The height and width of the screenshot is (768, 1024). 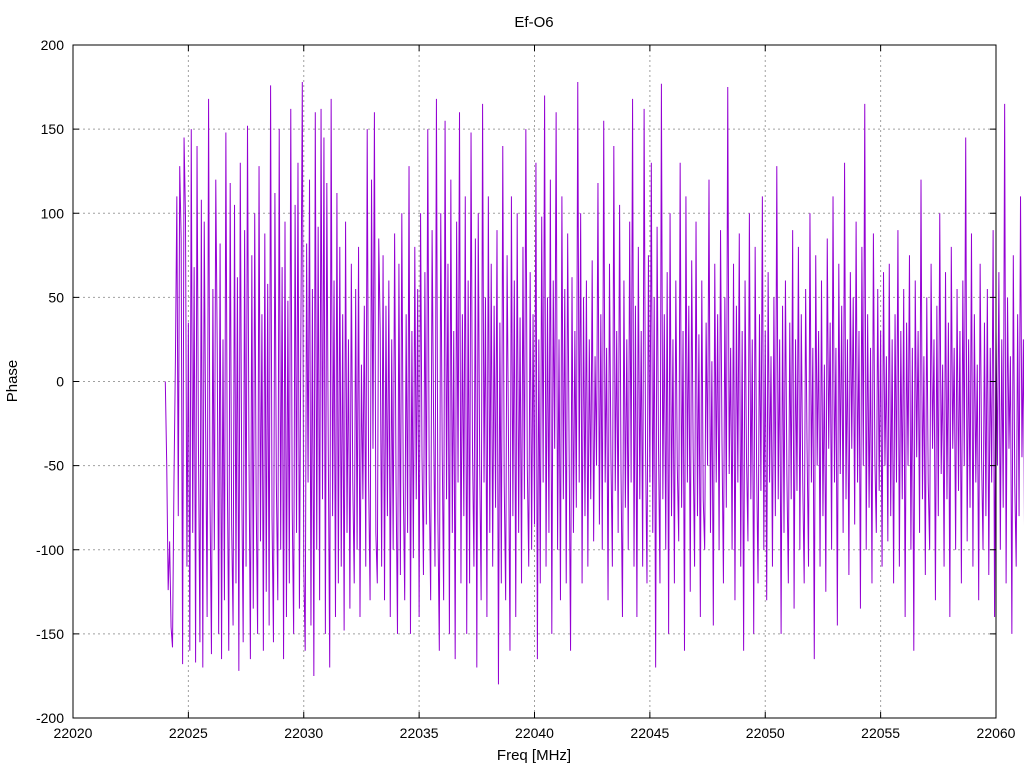 I want to click on y-axis-label: Phase, so click(x=12, y=381).